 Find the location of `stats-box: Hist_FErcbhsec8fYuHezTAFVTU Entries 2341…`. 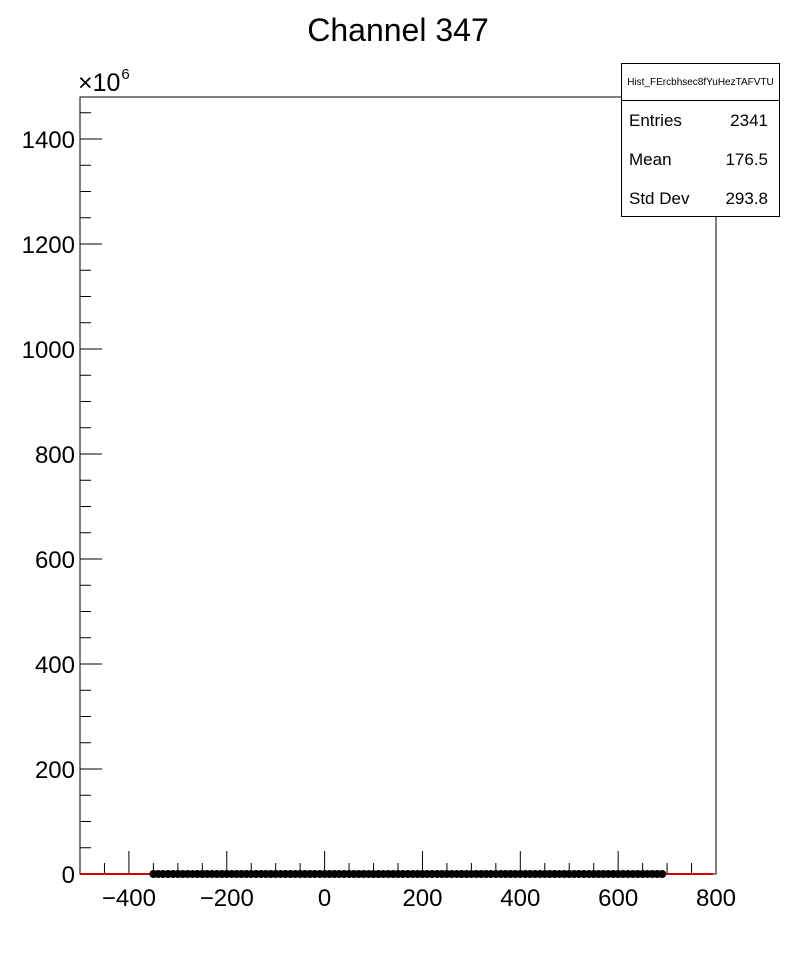

stats-box: Hist_FErcbhsec8fYuHezTAFVTU Entries 2341… is located at coordinates (700, 140).